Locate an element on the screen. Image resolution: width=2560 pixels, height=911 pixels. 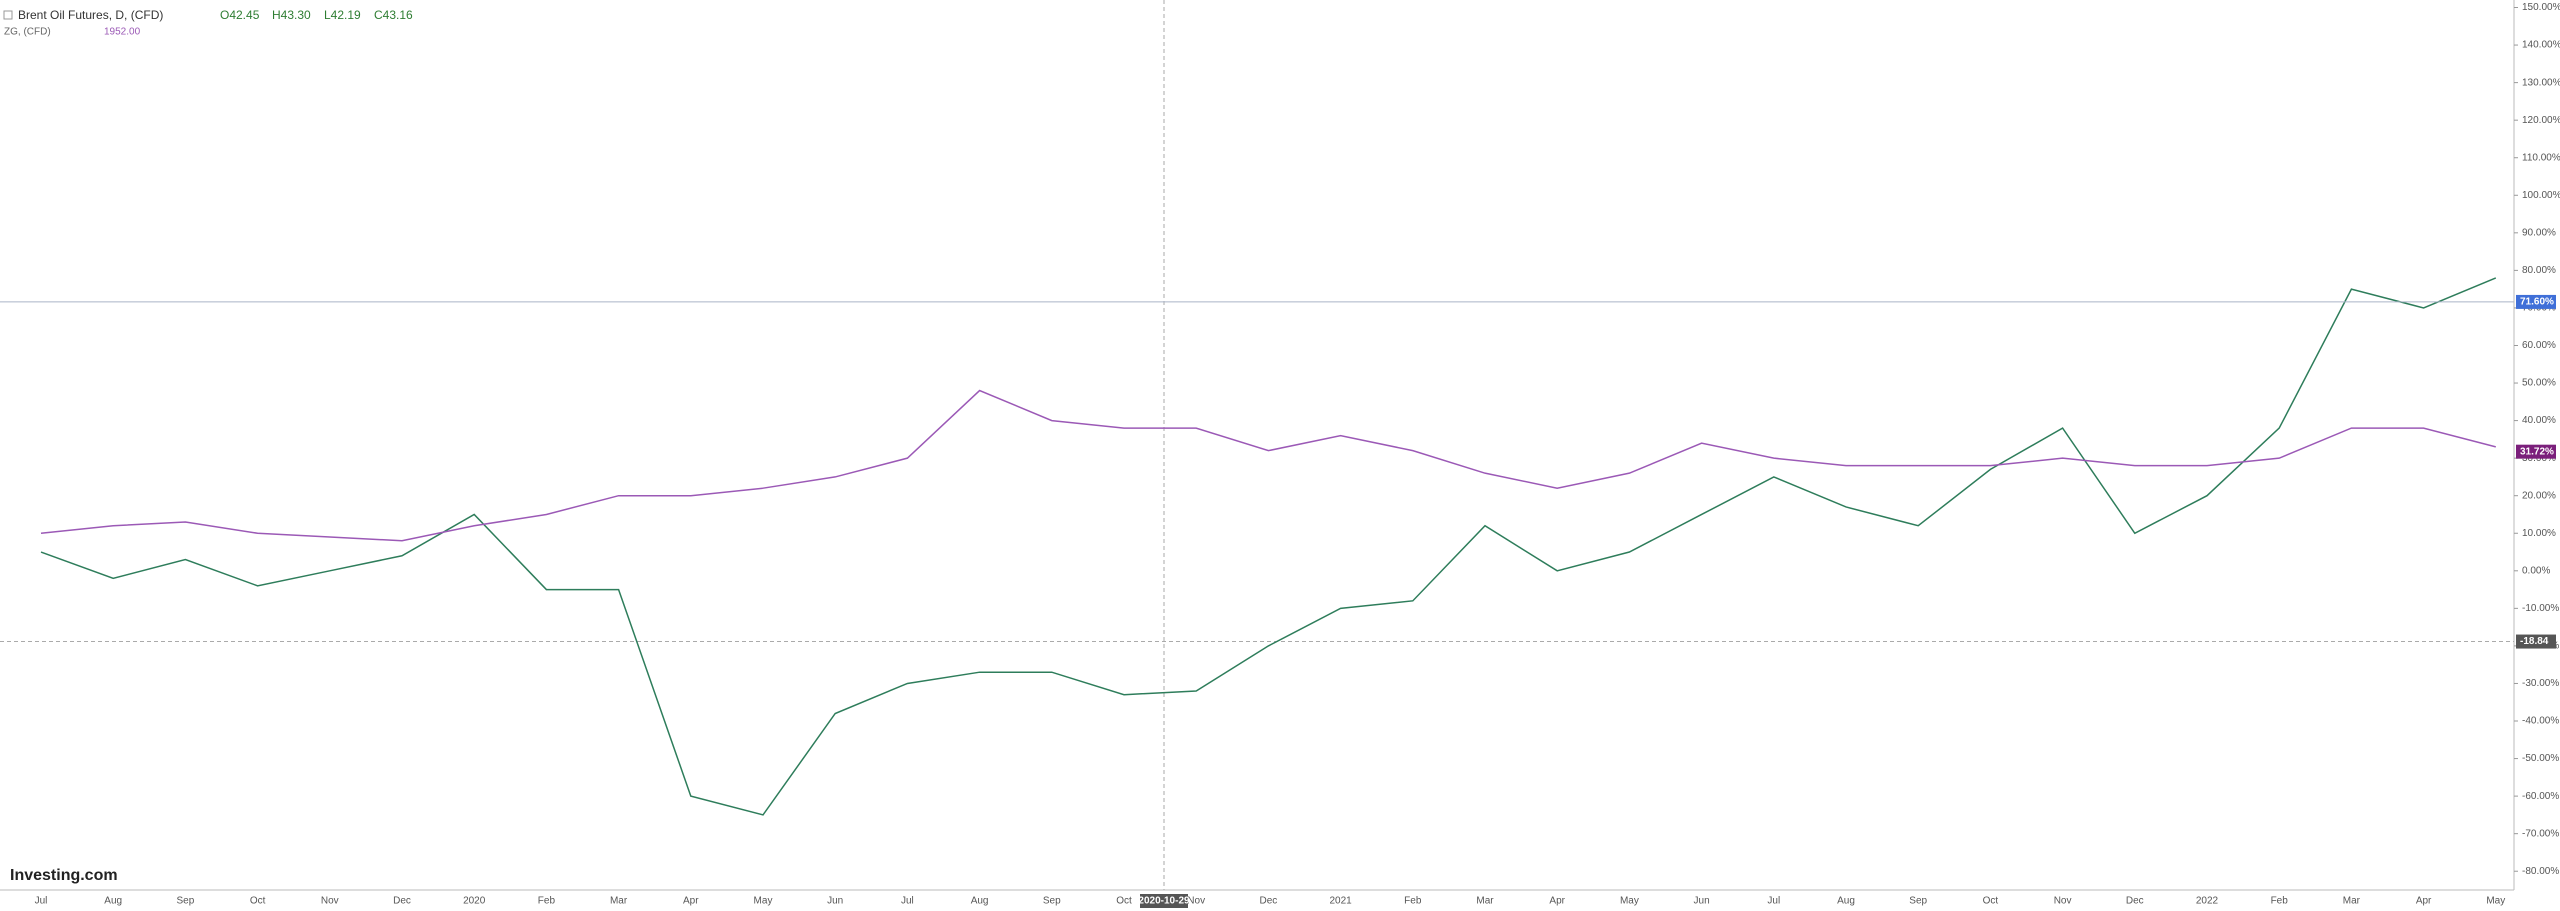
collapse-icon is located at coordinates (8, 15).